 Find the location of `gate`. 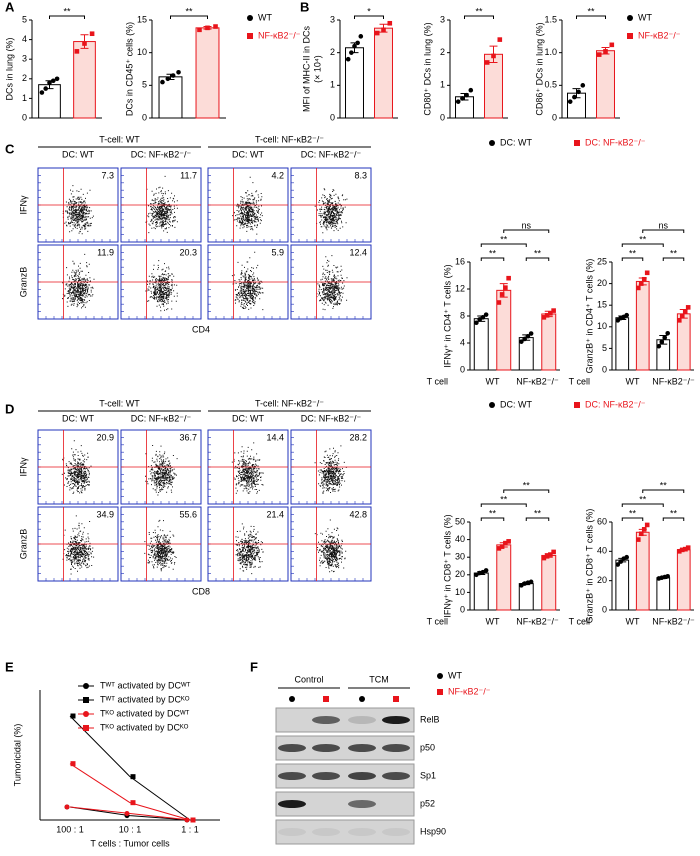

gate is located at coordinates (331, 544).